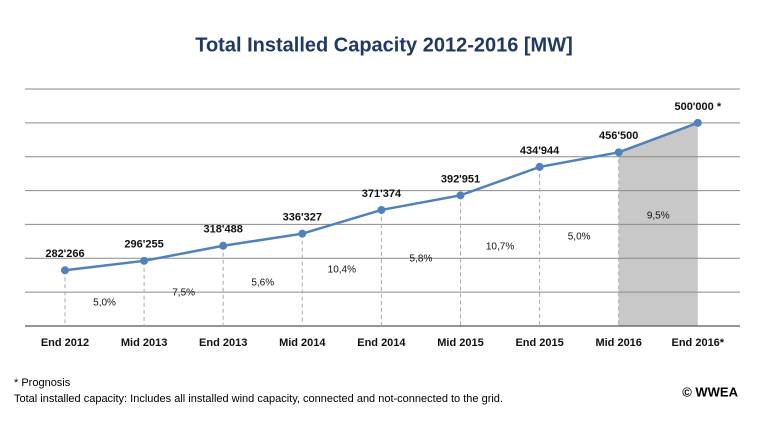 The width and height of the screenshot is (768, 440). I want to click on x-tick-label: End 2012, so click(65, 343).